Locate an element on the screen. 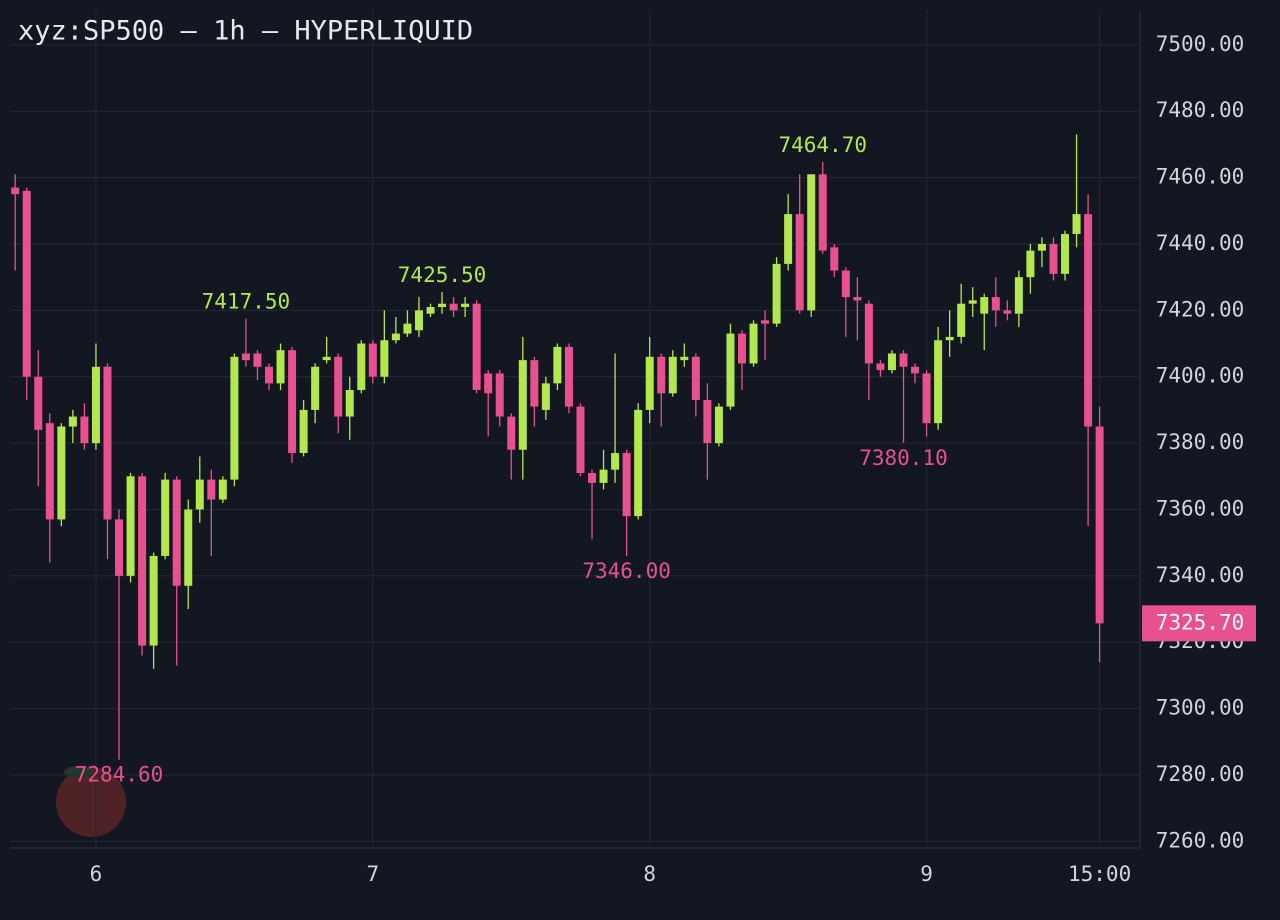  x-tick-label: 6 is located at coordinates (96, 874).